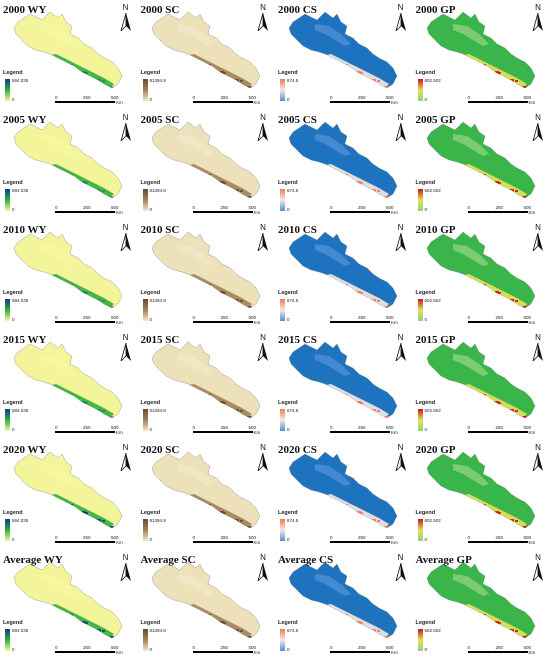  I want to click on map-panel-gp-2015: 2015 GP N Legend 602.502 0 0 250 500 Km, so click(481, 385).